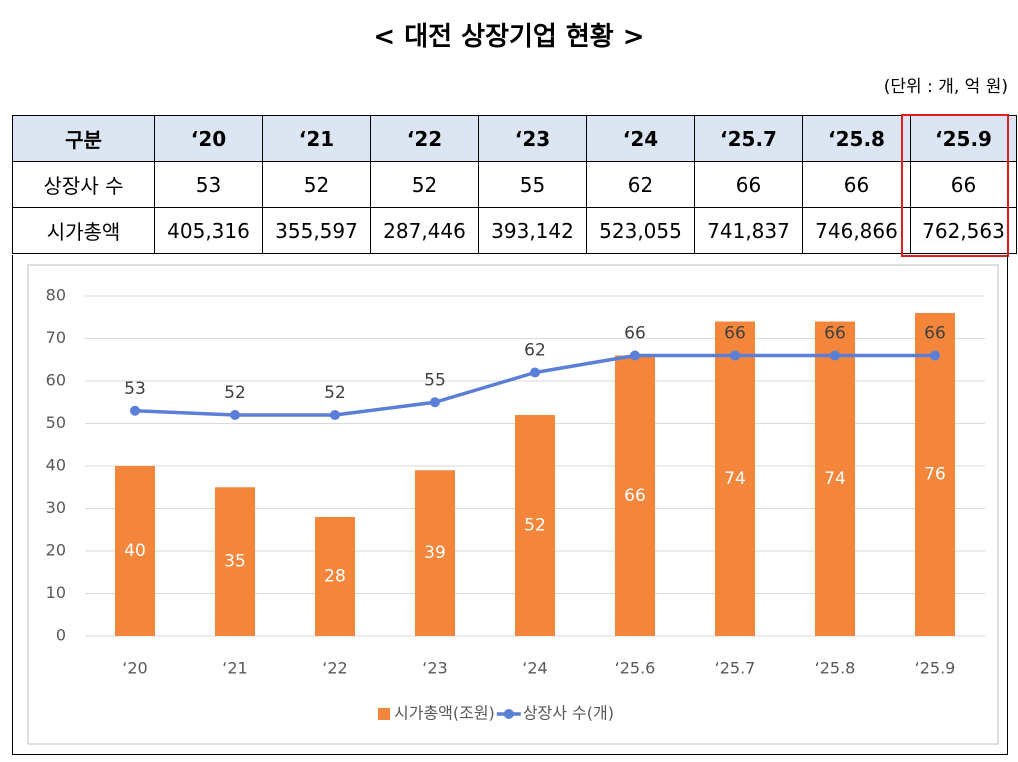  I want to click on table-cell: ‘25.9, so click(963, 138).